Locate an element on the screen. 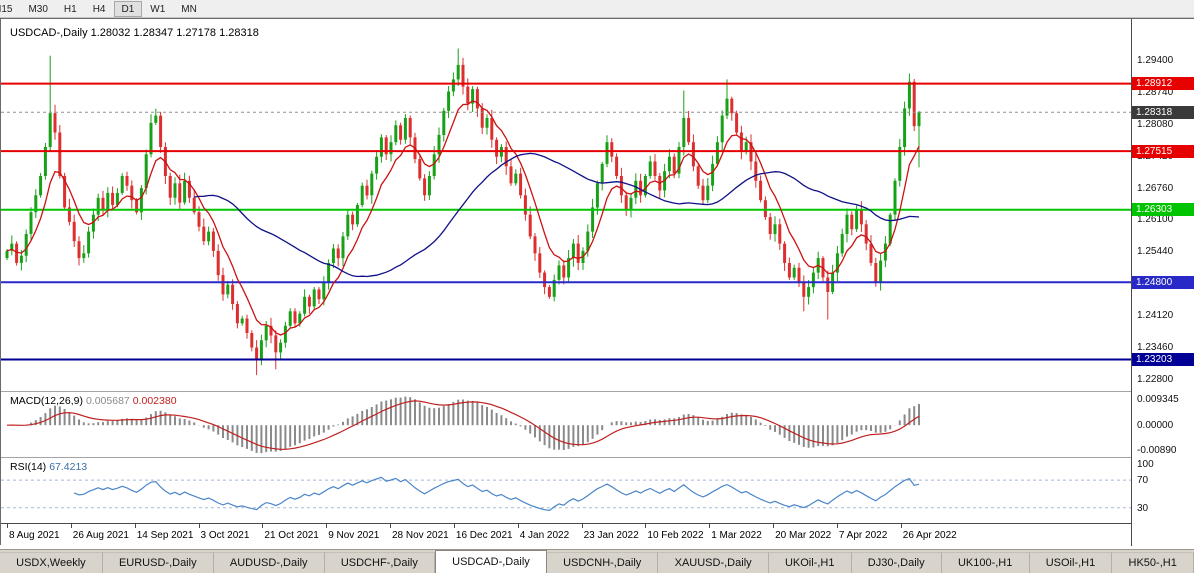 Image resolution: width=1194 pixels, height=573 pixels. pane-separator-rsi is located at coordinates (597, 457).